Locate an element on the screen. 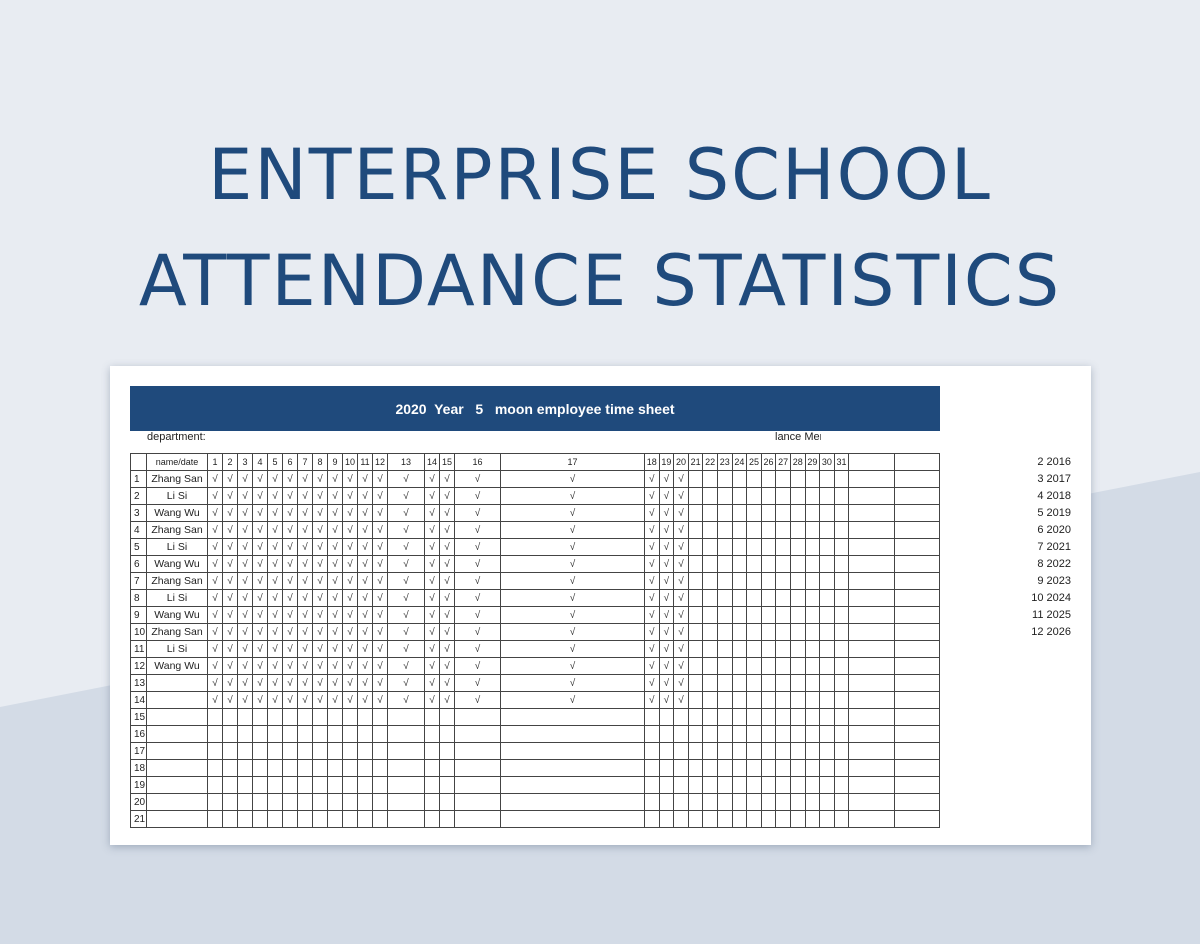  employee-name is located at coordinates (177, 785).